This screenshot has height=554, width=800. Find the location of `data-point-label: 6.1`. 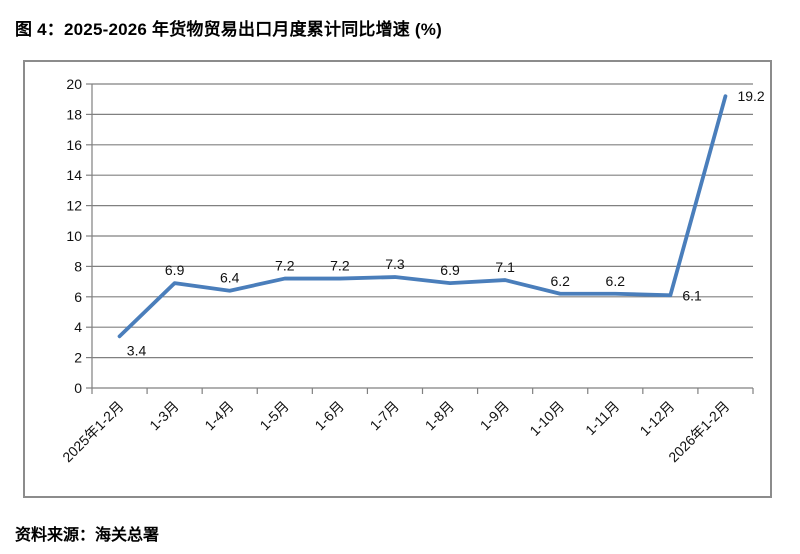

data-point-label: 6.1 is located at coordinates (692, 295).